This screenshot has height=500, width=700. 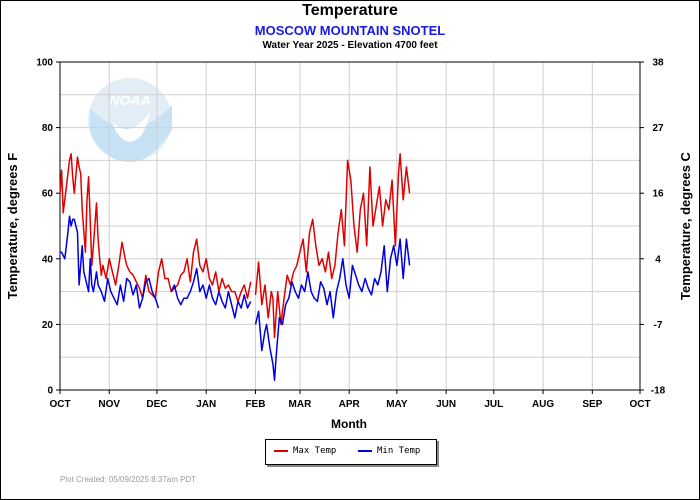 What do you see at coordinates (50, 391) in the screenshot?
I see `y-tick-label-left: 0` at bounding box center [50, 391].